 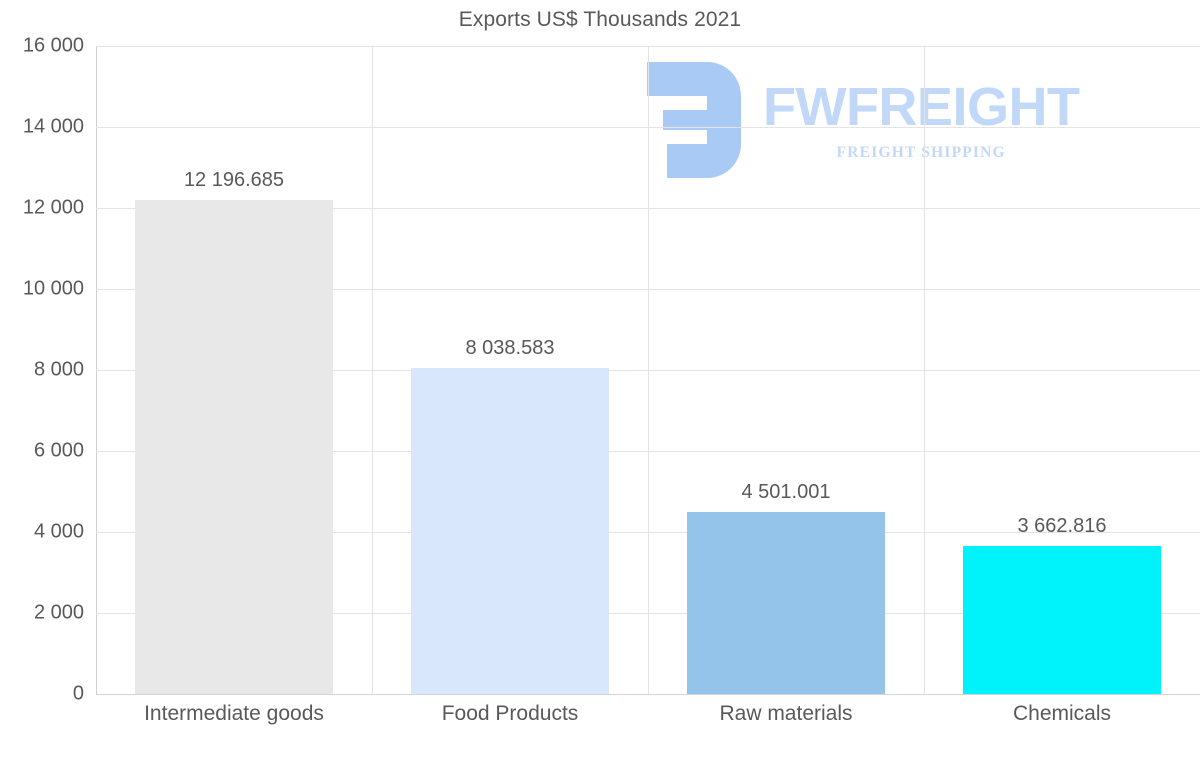 I want to click on y-axis-tick-label: 16 000, so click(x=53, y=45).